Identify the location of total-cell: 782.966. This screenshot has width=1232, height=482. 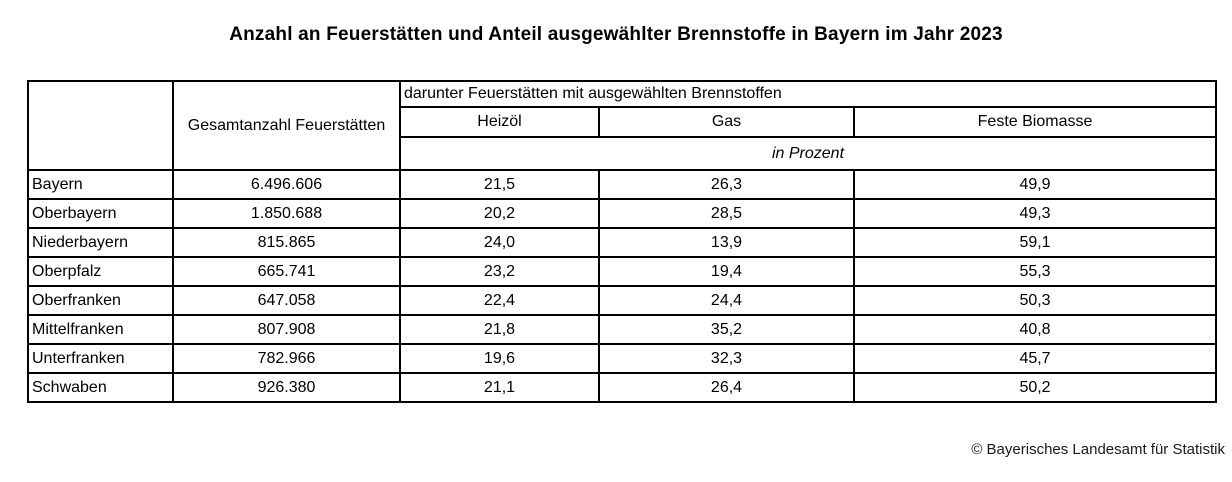
(286, 358).